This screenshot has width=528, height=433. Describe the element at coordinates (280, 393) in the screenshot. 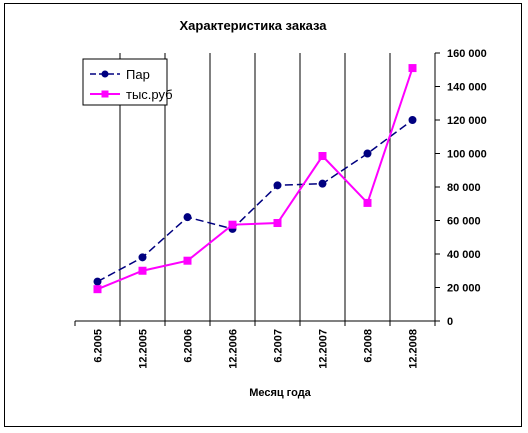

I see `x-axis-title: Месяц года` at that location.